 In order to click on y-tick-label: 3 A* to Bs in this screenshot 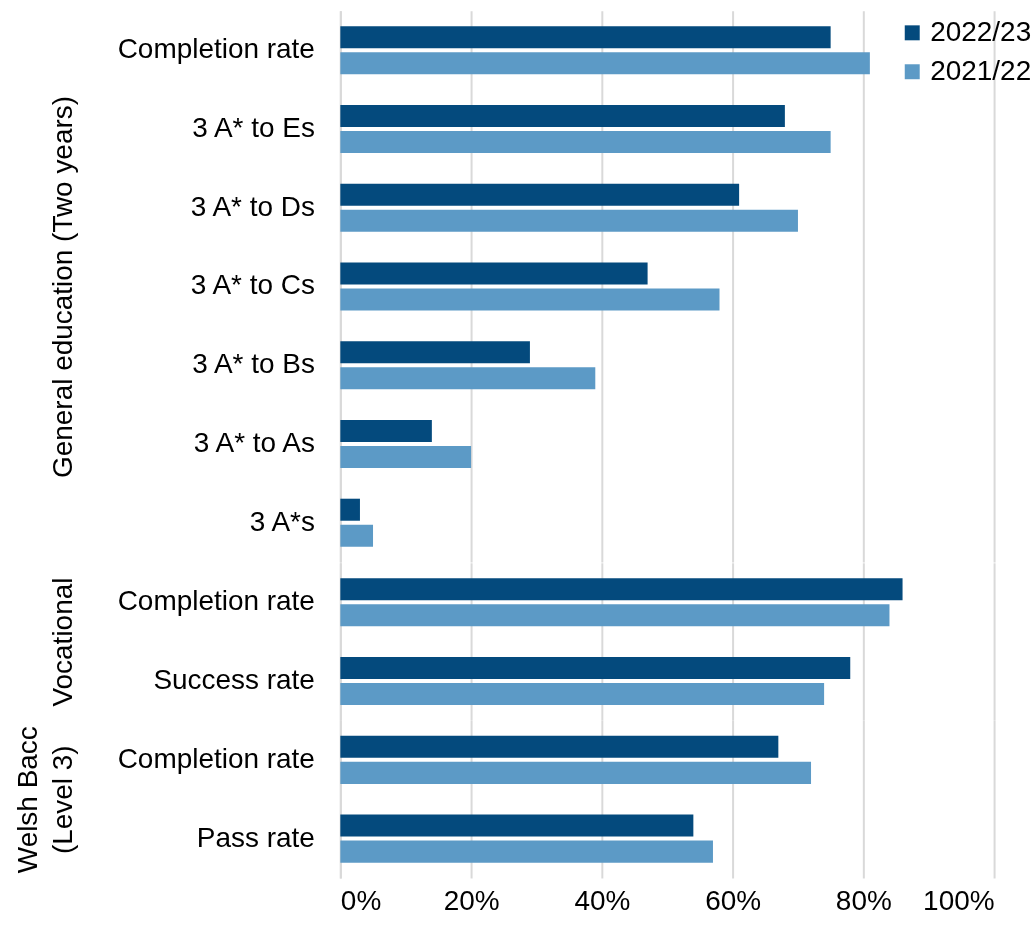, I will do `click(253, 364)`.